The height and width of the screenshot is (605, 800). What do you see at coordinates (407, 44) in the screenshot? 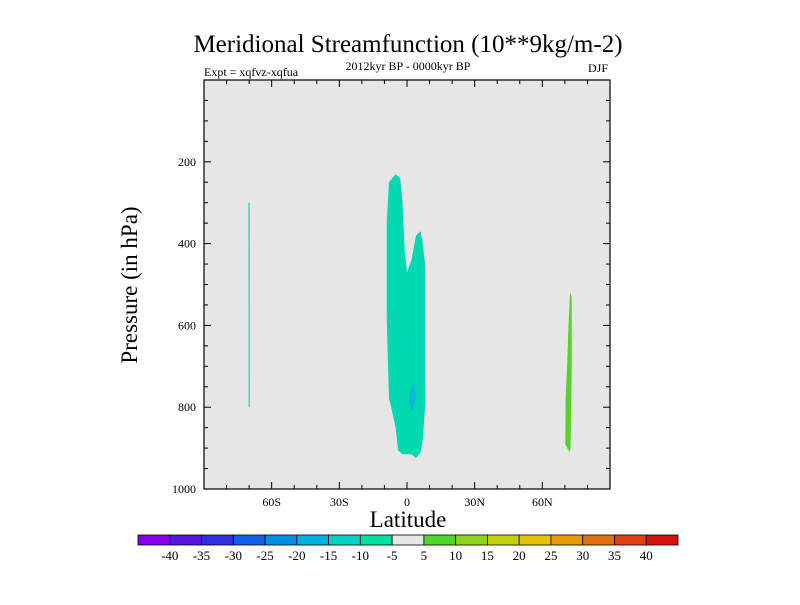
I see `chart-title: Meridional Streamfunction (10**9kg/m-2)` at bounding box center [407, 44].